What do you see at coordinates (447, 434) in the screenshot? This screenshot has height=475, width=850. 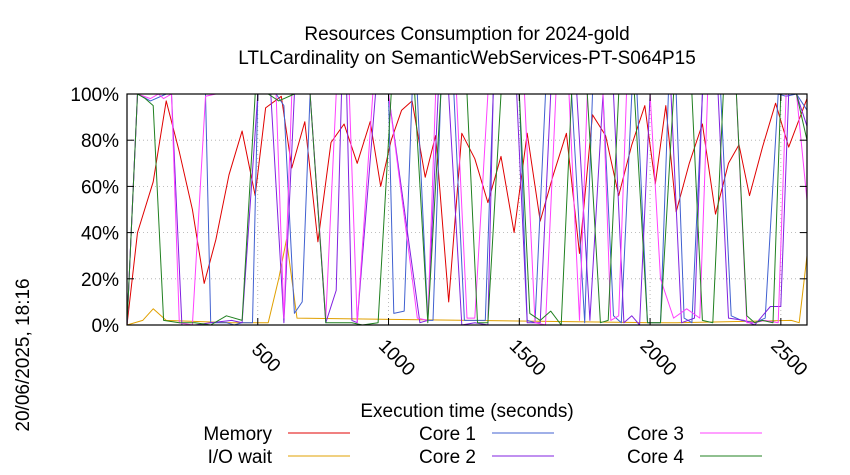 I see `legend-label-core-1: Core 1` at bounding box center [447, 434].